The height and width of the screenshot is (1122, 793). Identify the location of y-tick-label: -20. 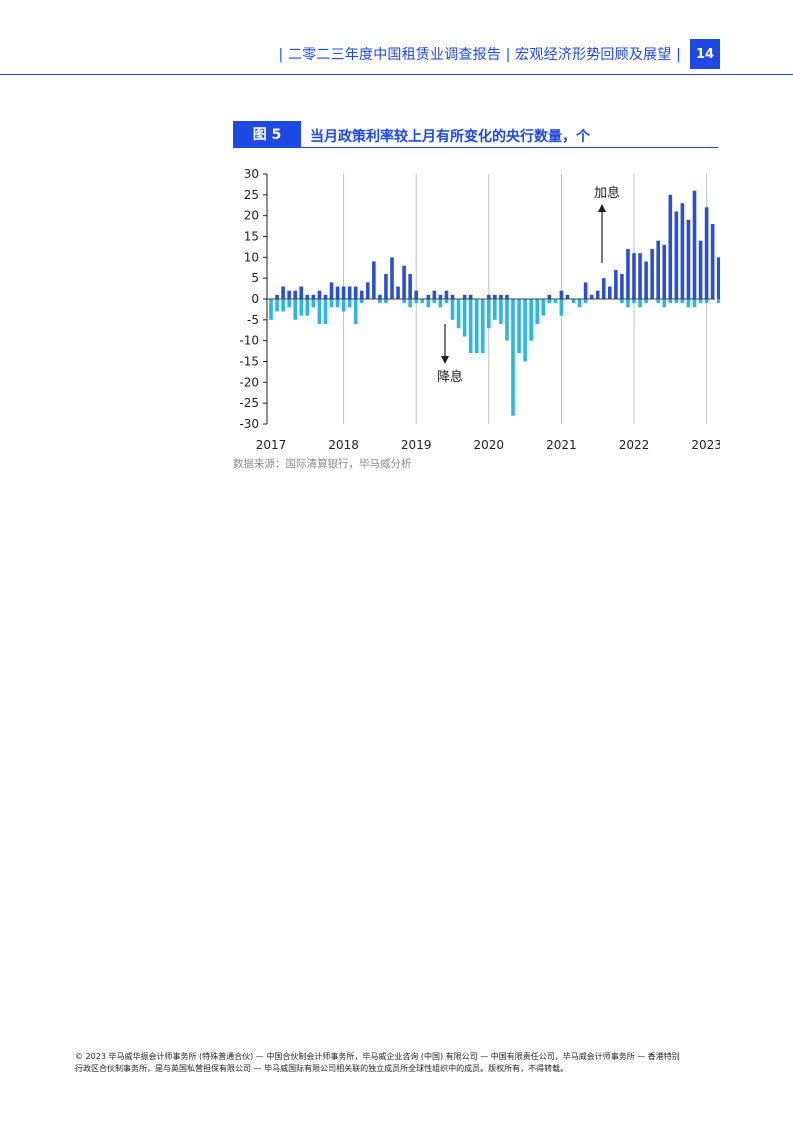
(249, 382).